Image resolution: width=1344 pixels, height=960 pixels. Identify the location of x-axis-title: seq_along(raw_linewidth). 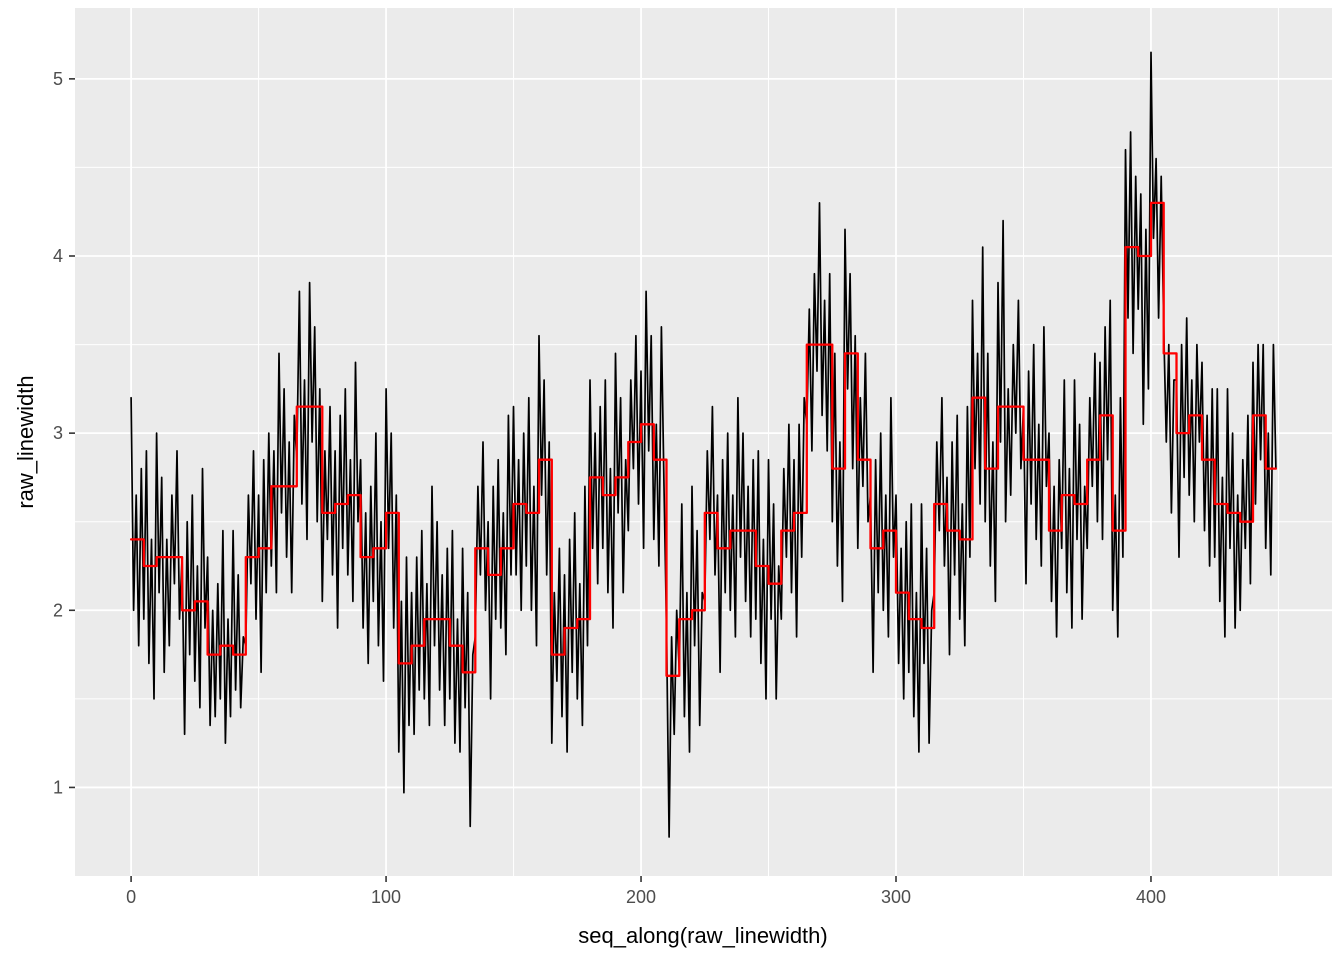
(703, 935).